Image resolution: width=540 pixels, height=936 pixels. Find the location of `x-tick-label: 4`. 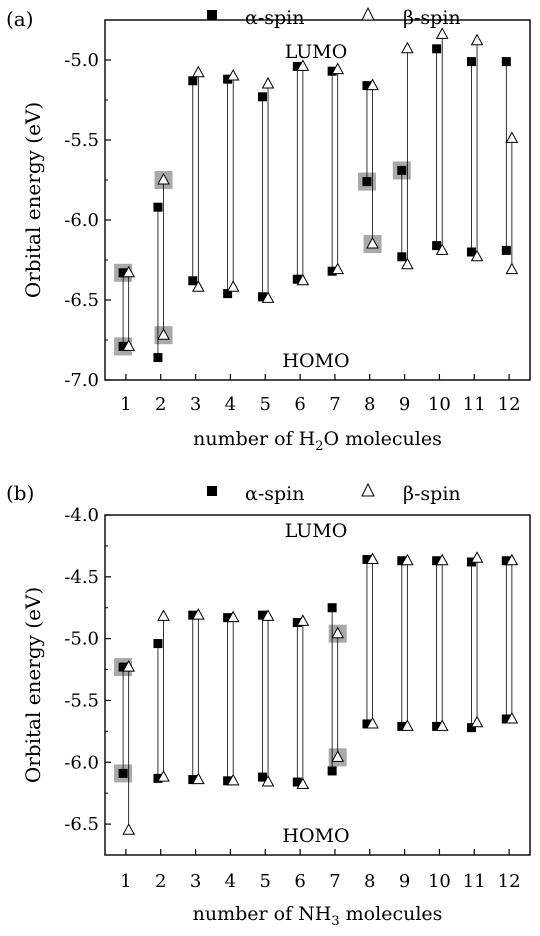

x-tick-label: 4 is located at coordinates (230, 881).